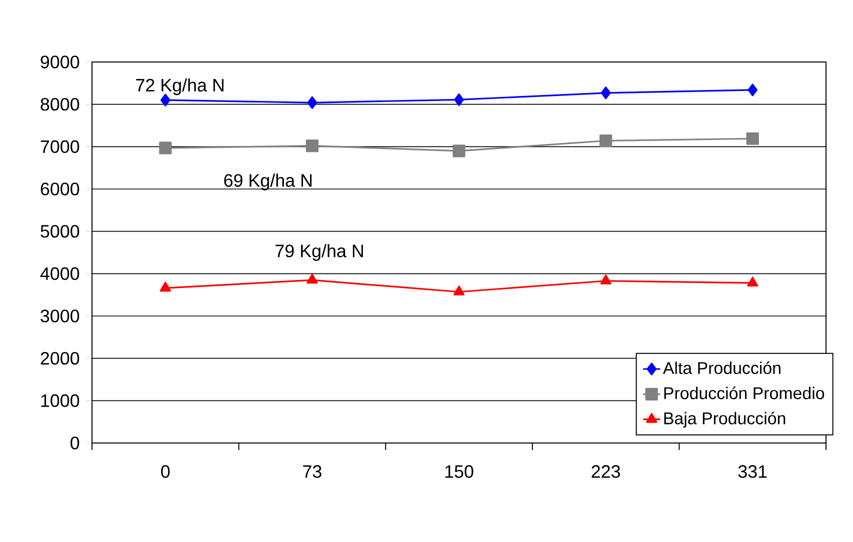  Describe the element at coordinates (60, 147) in the screenshot. I see `y-tick-label: 7000` at that location.